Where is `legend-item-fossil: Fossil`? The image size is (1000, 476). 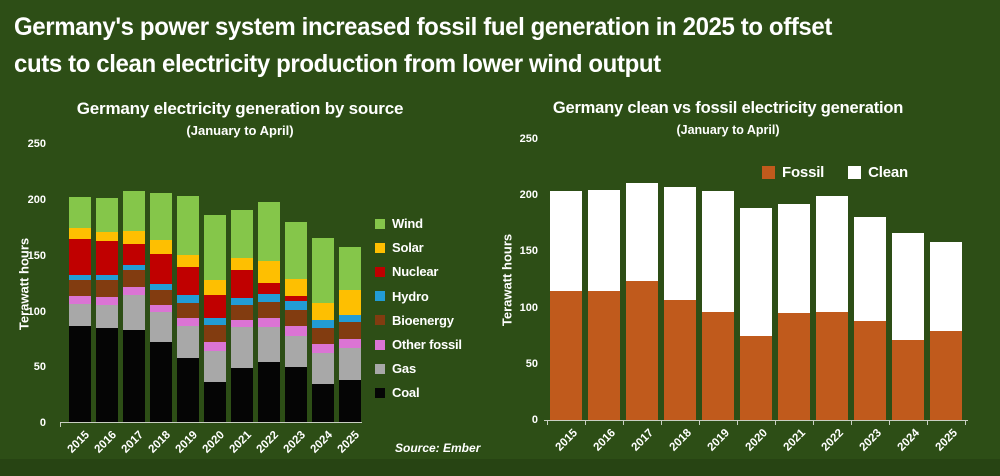
legend-item-fossil: Fossil is located at coordinates (793, 172).